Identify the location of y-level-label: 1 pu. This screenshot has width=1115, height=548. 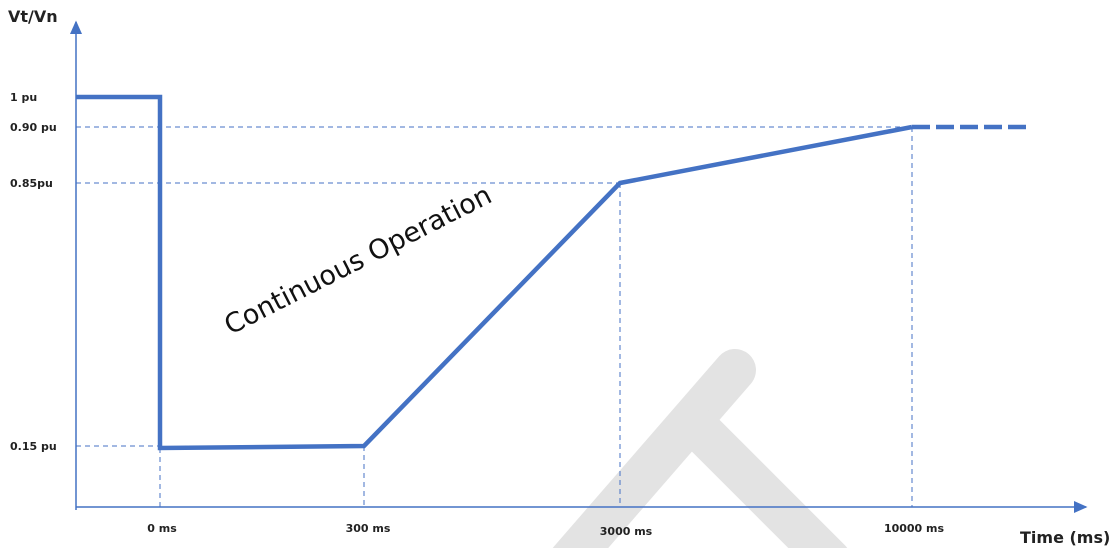
(23, 97).